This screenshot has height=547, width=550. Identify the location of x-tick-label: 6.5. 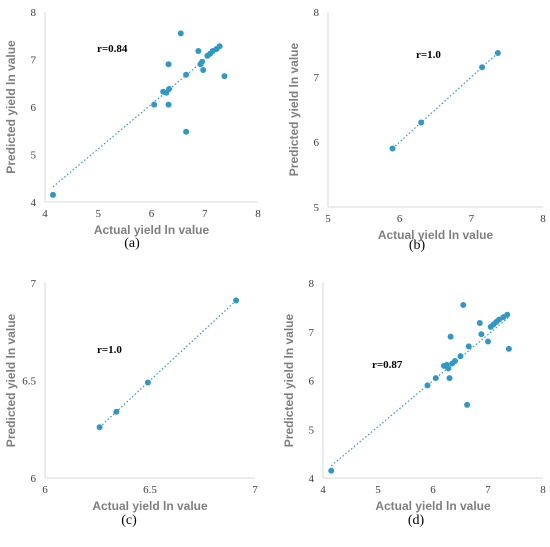
(150, 490).